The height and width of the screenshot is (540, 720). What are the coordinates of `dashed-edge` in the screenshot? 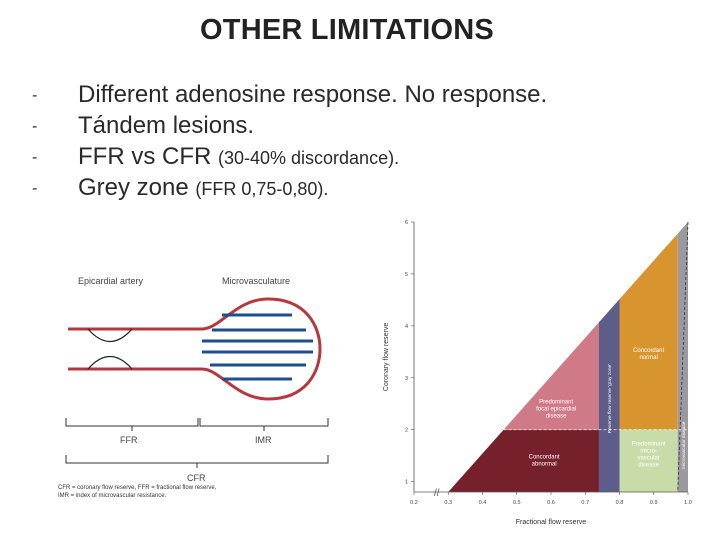 It's located at (683, 357).